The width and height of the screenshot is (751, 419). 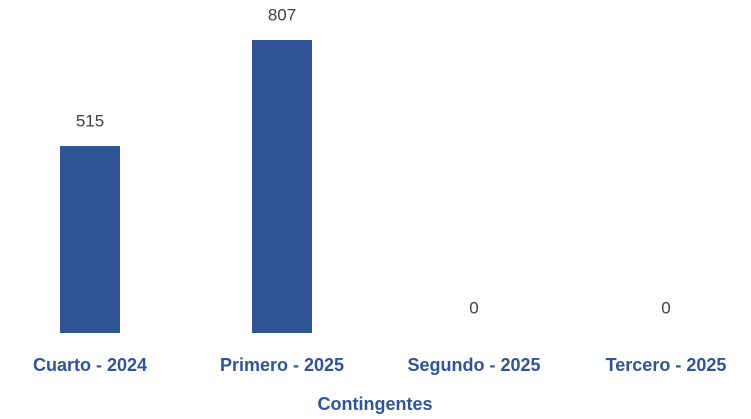 I want to click on x-tick-label: Cuarto - 2024, so click(x=90, y=365).